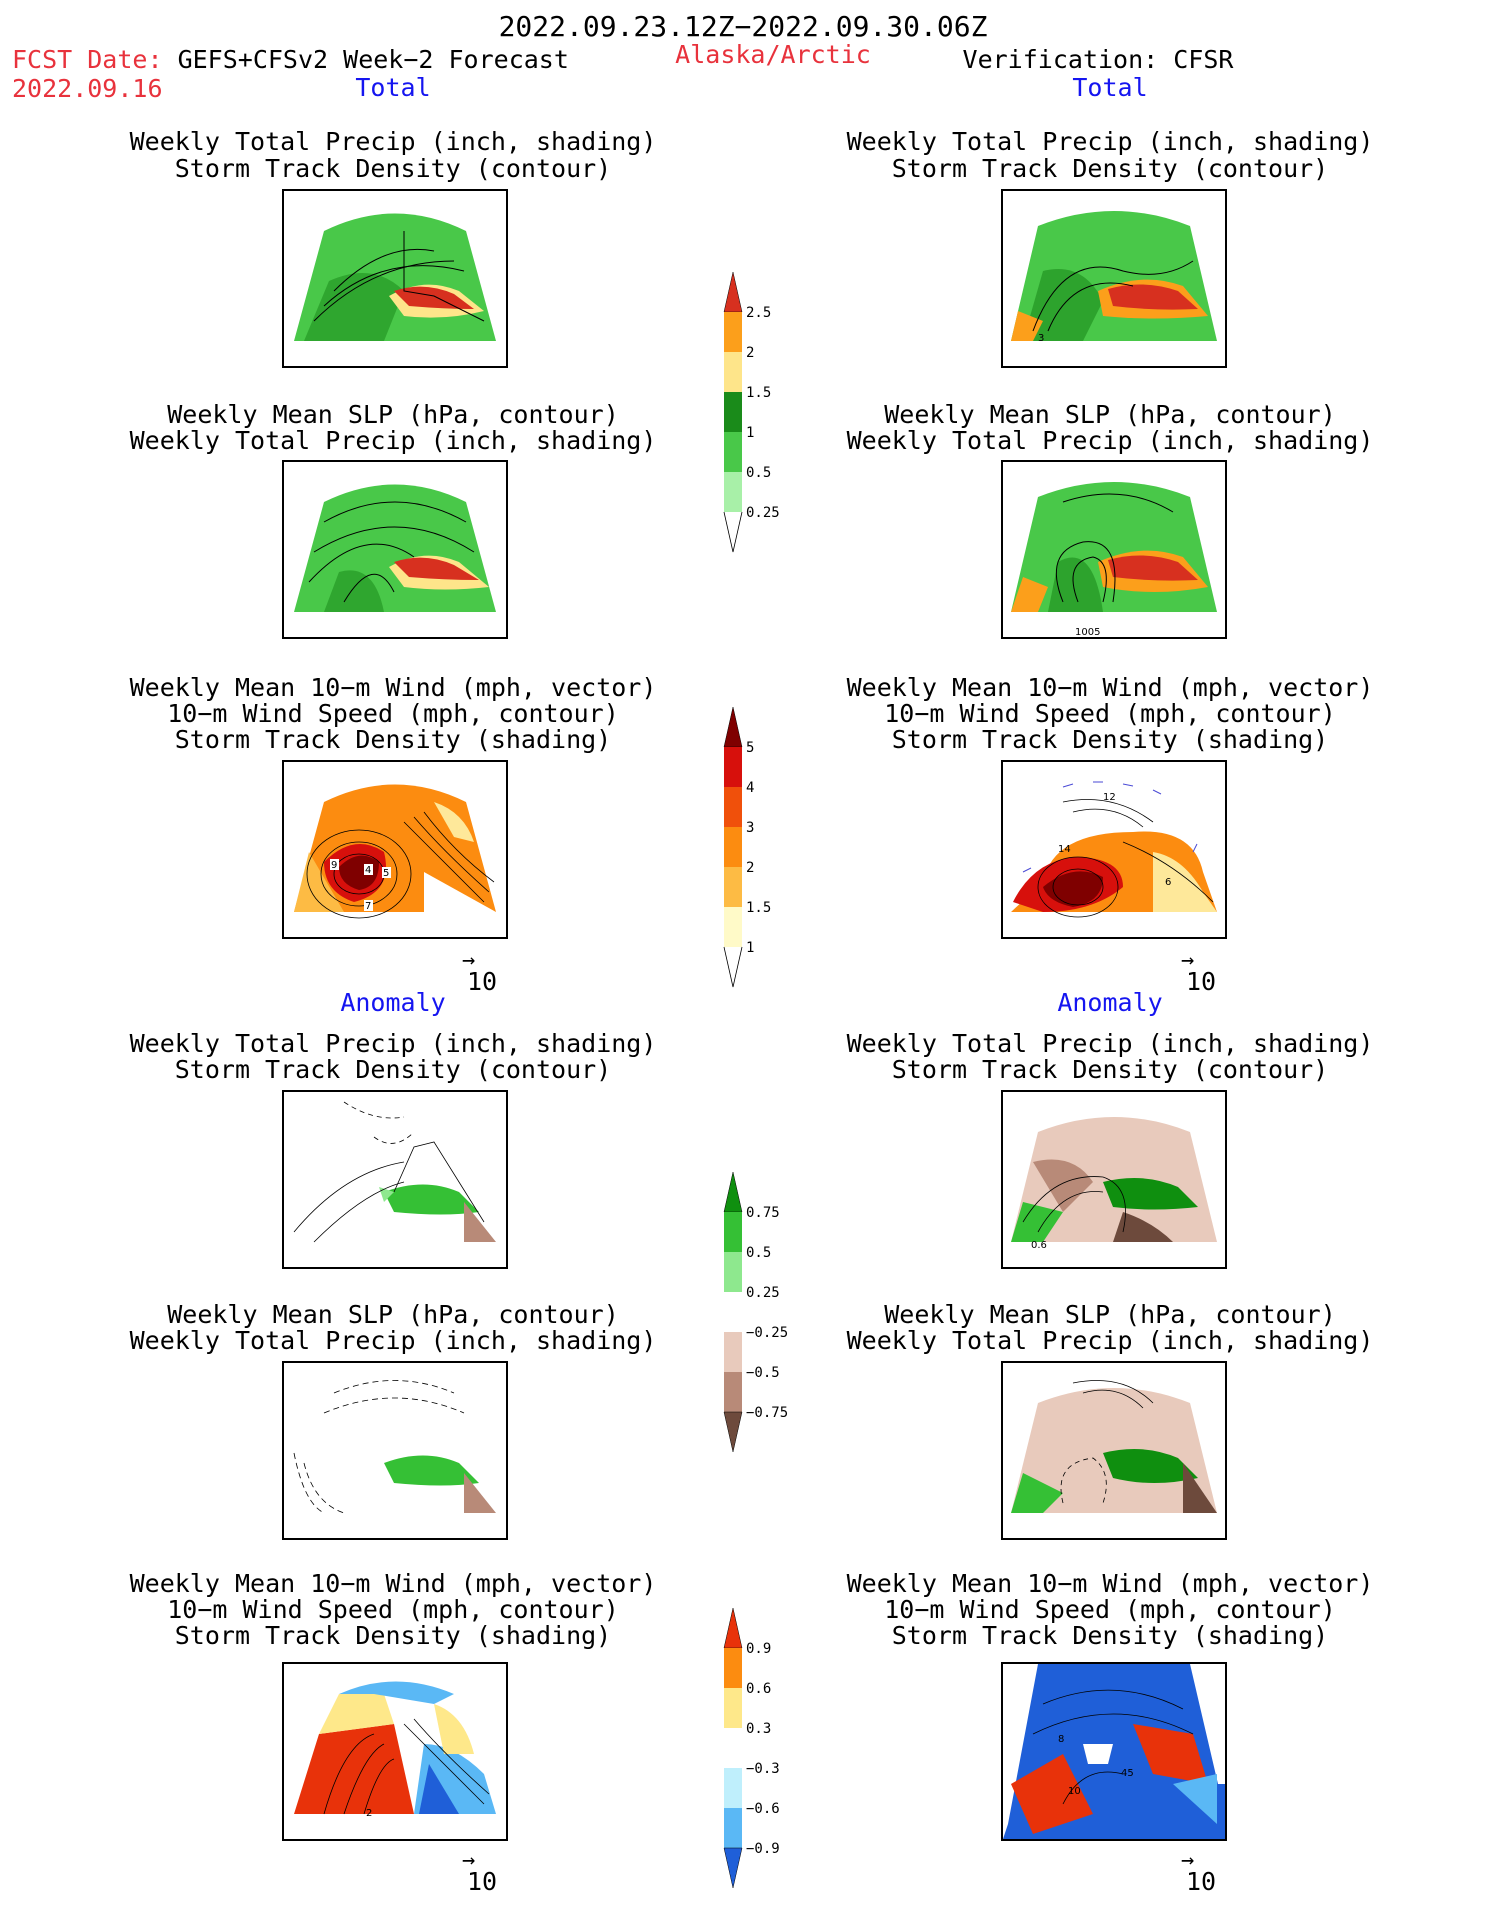 This screenshot has width=1487, height=1925. Describe the element at coordinates (1114, 1179) in the screenshot. I see `map-obs-anom-precip: 0.6` at that location.